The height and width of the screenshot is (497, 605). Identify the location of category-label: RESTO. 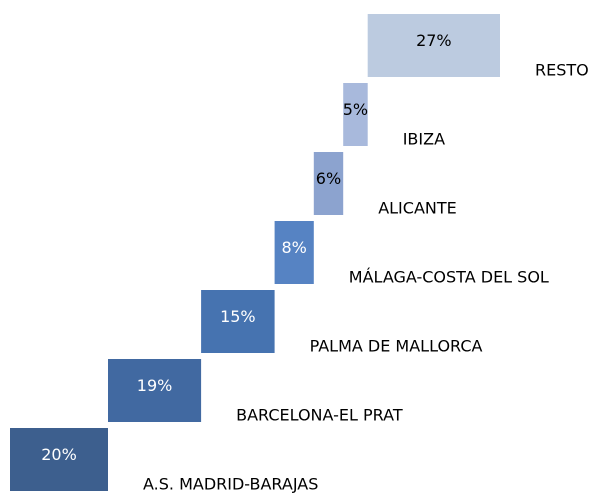
(562, 70).